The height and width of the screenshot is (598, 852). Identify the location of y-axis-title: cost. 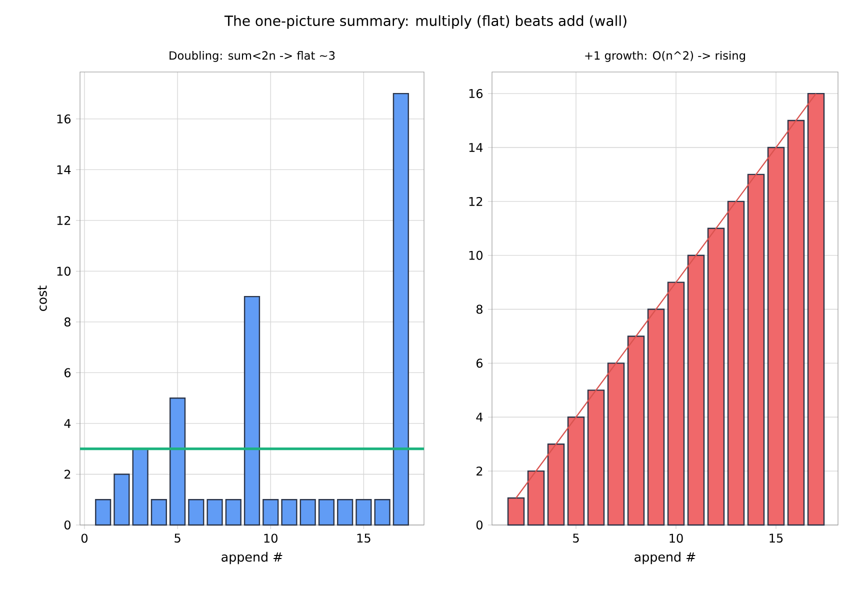
(42, 298).